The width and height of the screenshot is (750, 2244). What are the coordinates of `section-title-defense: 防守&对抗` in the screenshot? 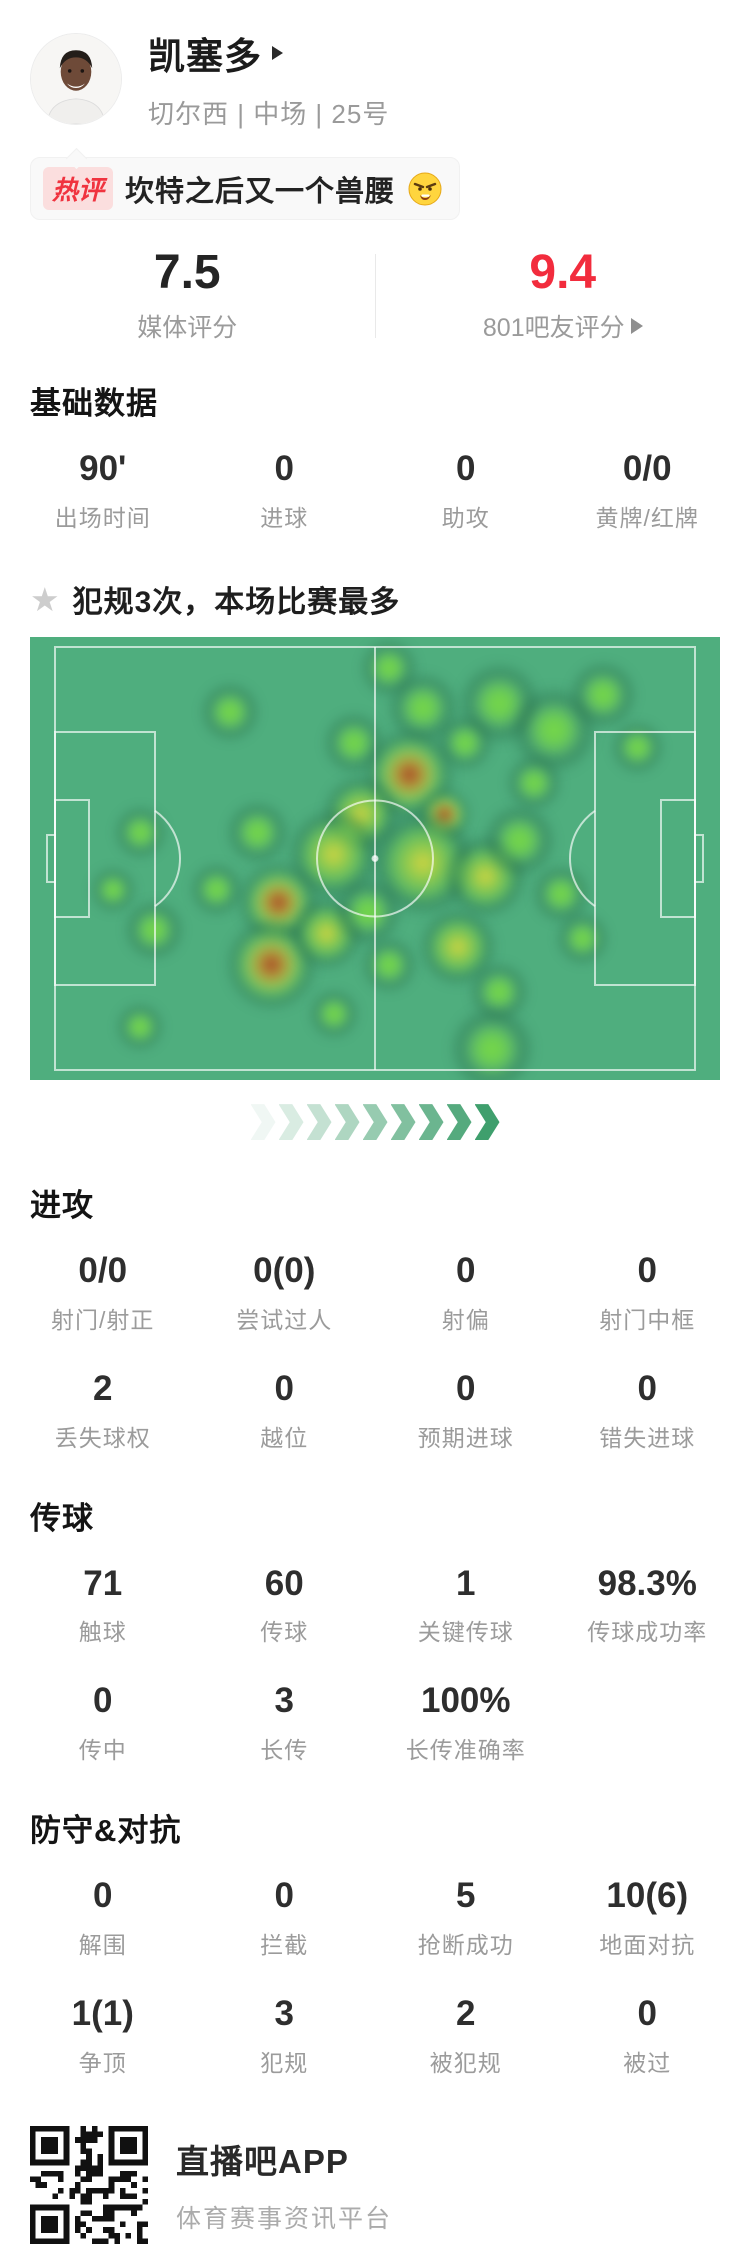 It's located at (375, 1827).